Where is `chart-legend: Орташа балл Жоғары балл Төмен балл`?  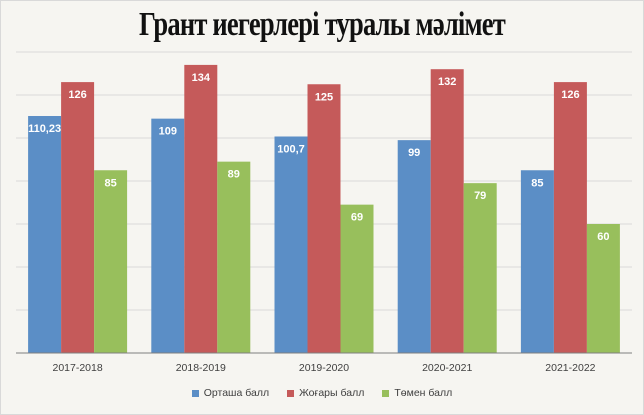 chart-legend: Орташа балл Жоғары балл Төмен балл is located at coordinates (322, 393).